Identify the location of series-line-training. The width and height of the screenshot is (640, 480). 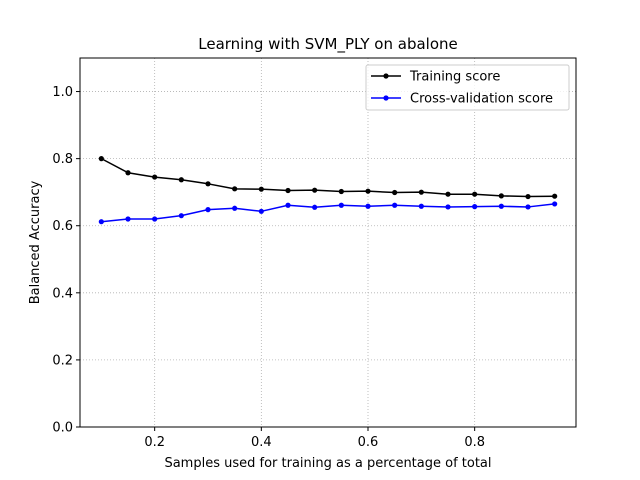
(327, 177).